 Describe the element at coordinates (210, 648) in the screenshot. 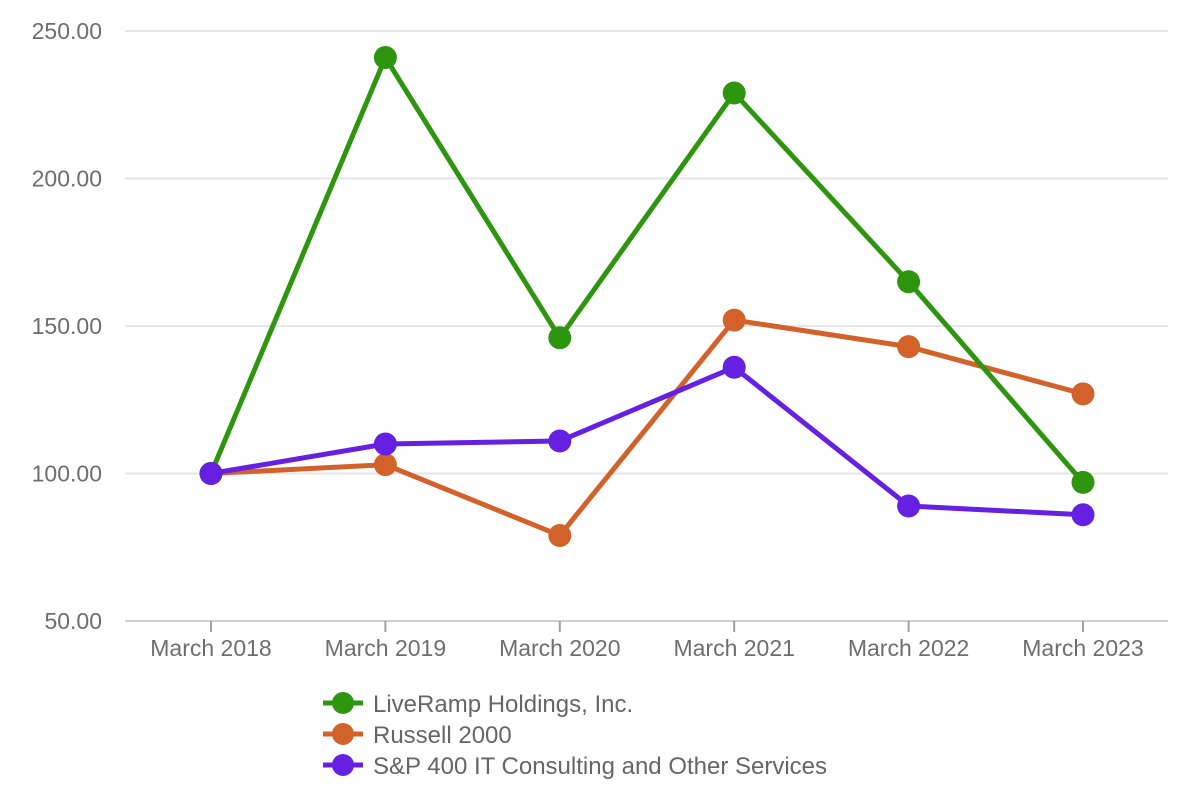

I see `x-axis-label: March 2018` at that location.